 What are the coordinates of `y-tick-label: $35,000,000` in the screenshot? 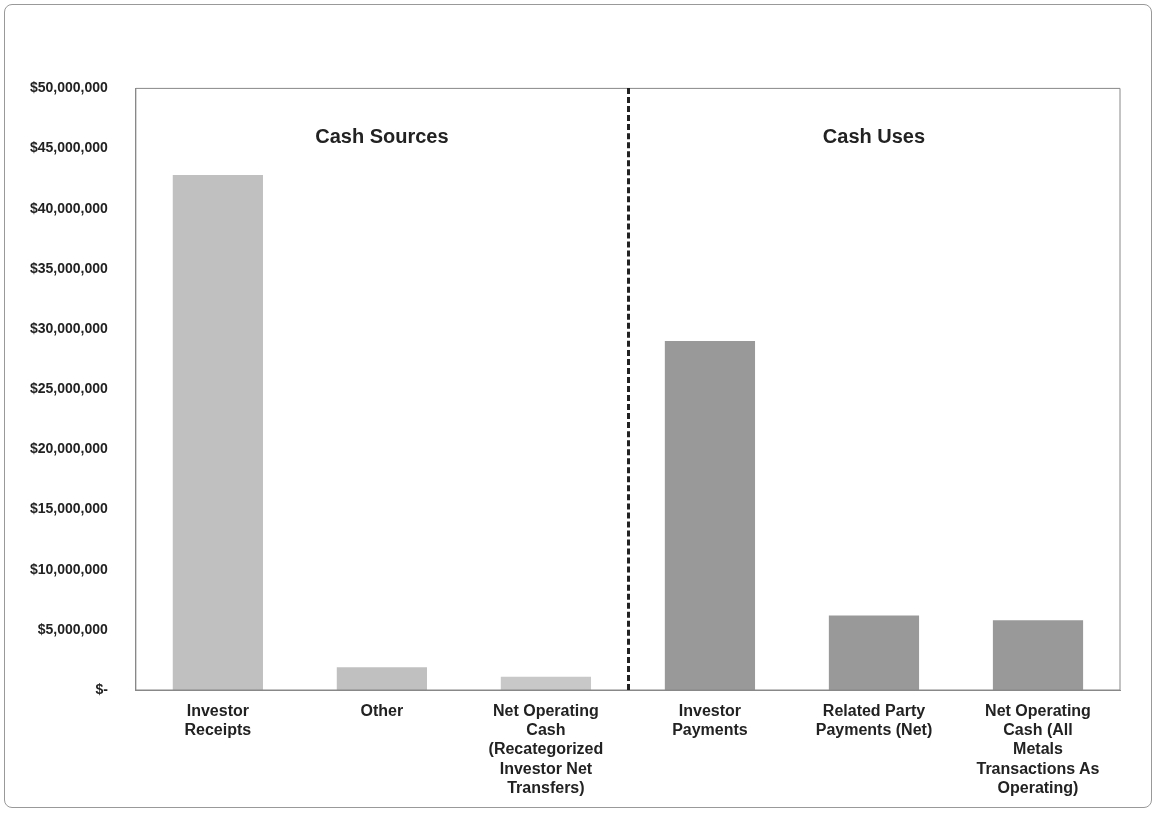 It's located at (69, 267).